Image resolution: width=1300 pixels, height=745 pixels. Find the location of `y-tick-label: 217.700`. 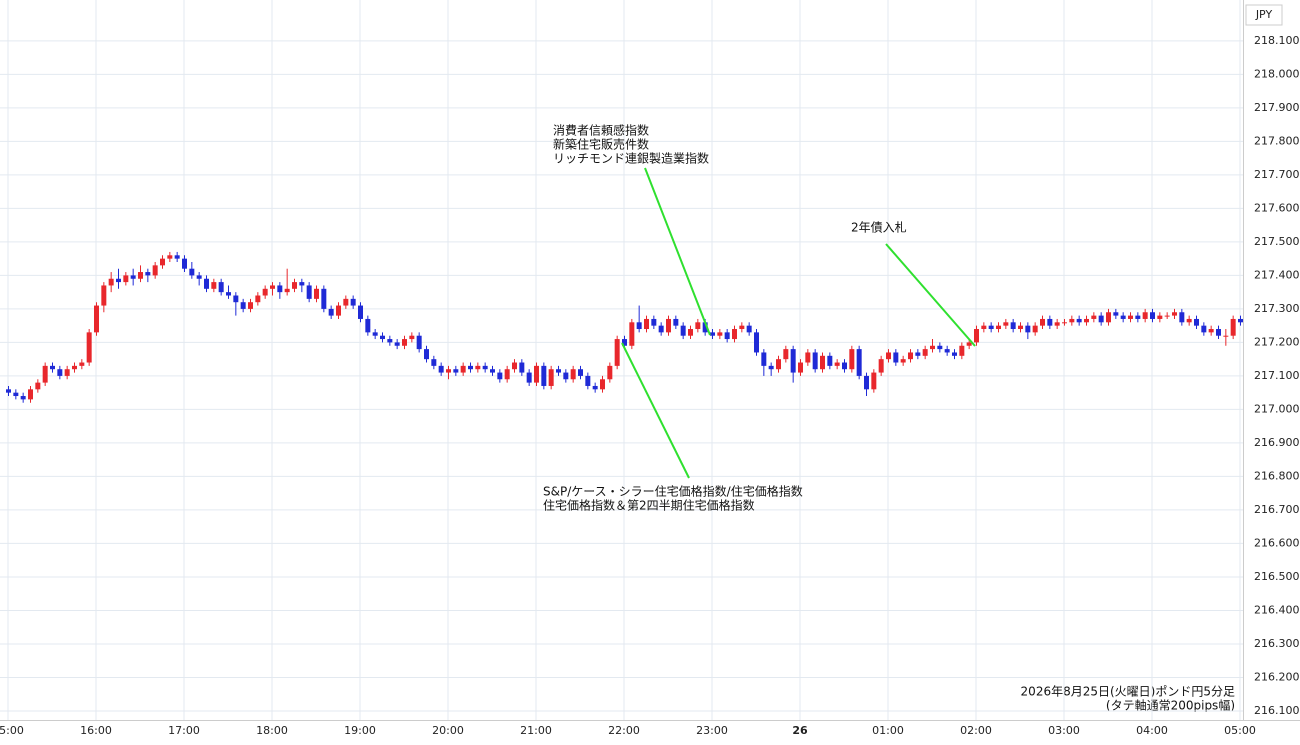

y-tick-label: 217.700 is located at coordinates (1277, 174).